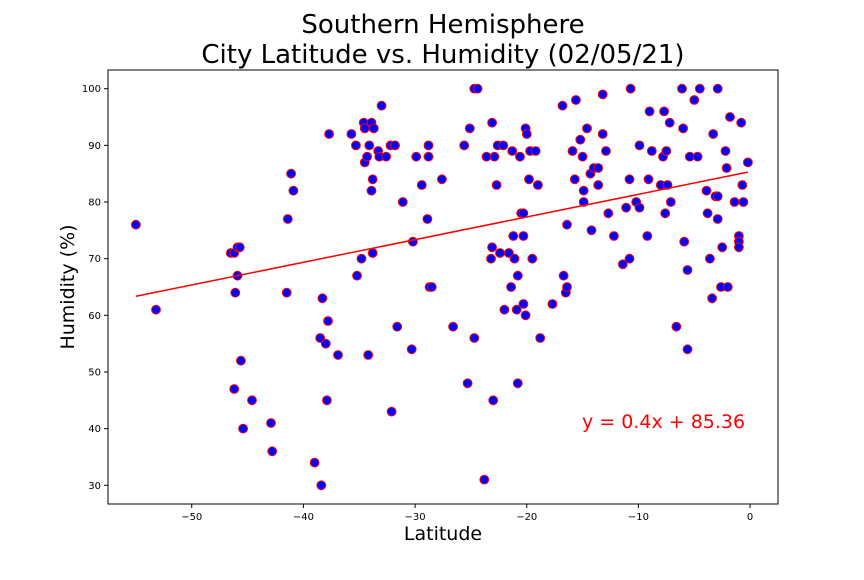 Image resolution: width=864 pixels, height=580 pixels. I want to click on x-tick-label: −50, so click(191, 517).